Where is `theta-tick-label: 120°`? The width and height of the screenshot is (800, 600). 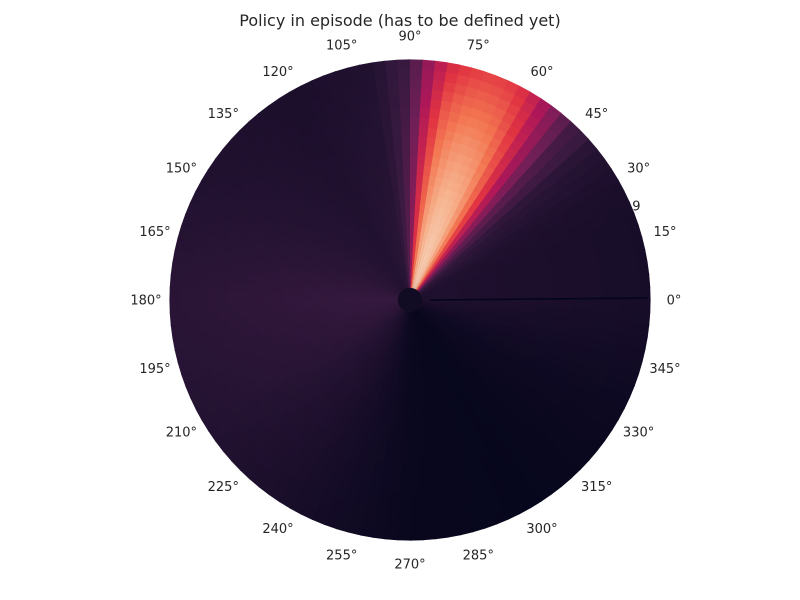 theta-tick-label: 120° is located at coordinates (277, 72).